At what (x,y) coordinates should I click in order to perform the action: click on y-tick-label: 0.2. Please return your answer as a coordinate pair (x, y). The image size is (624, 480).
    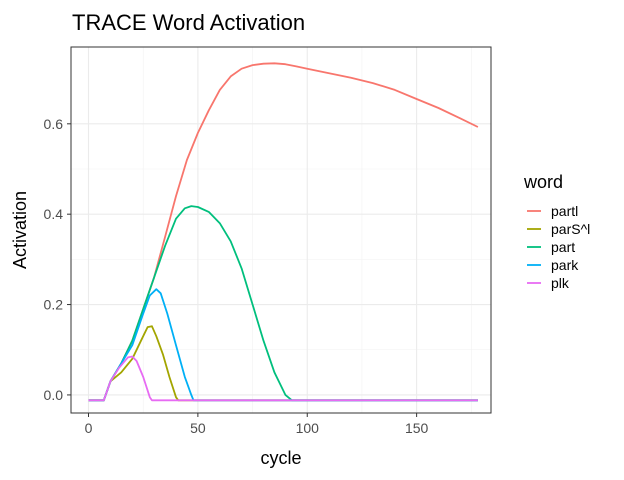
    Looking at the image, I should click on (54, 305).